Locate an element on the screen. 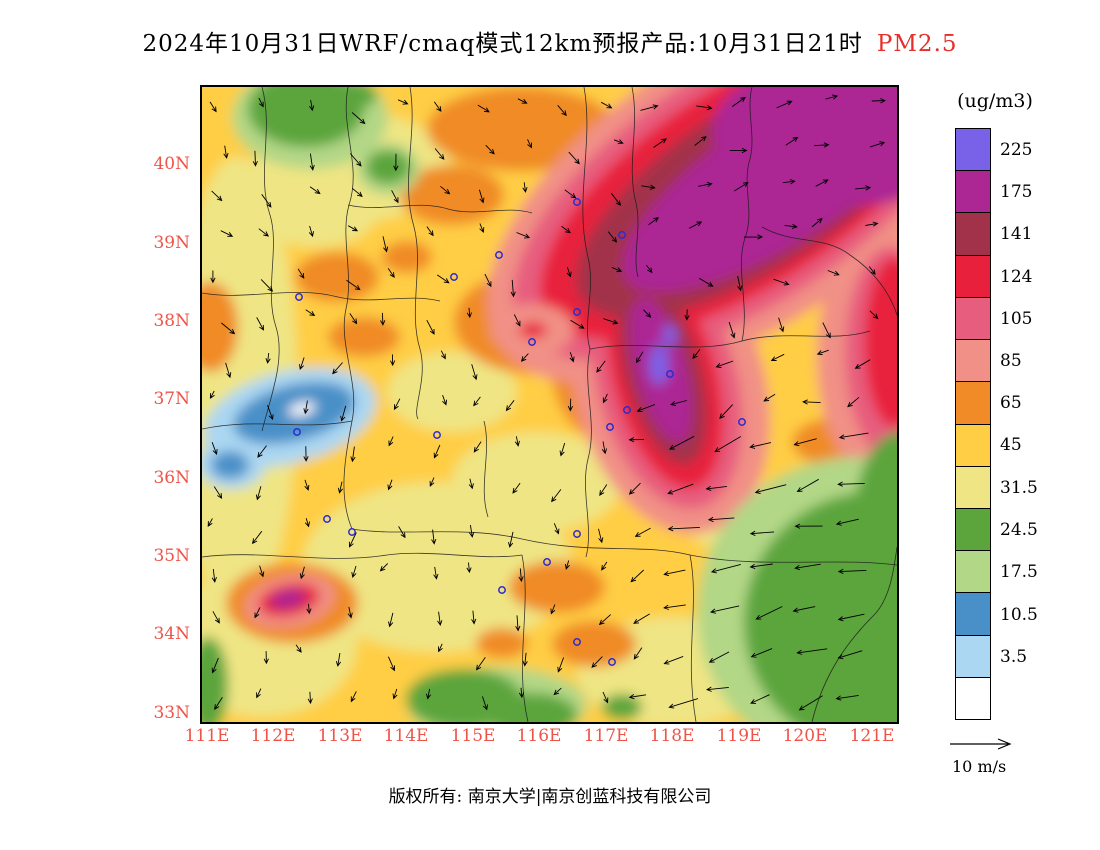  colorbar-label: 105 is located at coordinates (1016, 319).